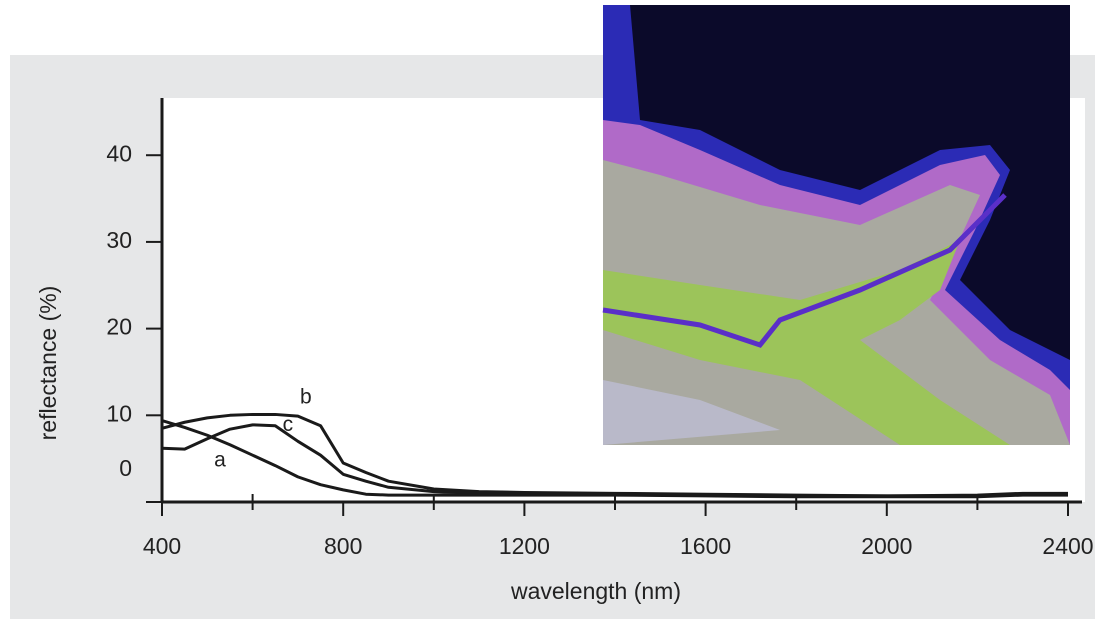  What do you see at coordinates (524, 546) in the screenshot?
I see `x-tick-label: 1200` at bounding box center [524, 546].